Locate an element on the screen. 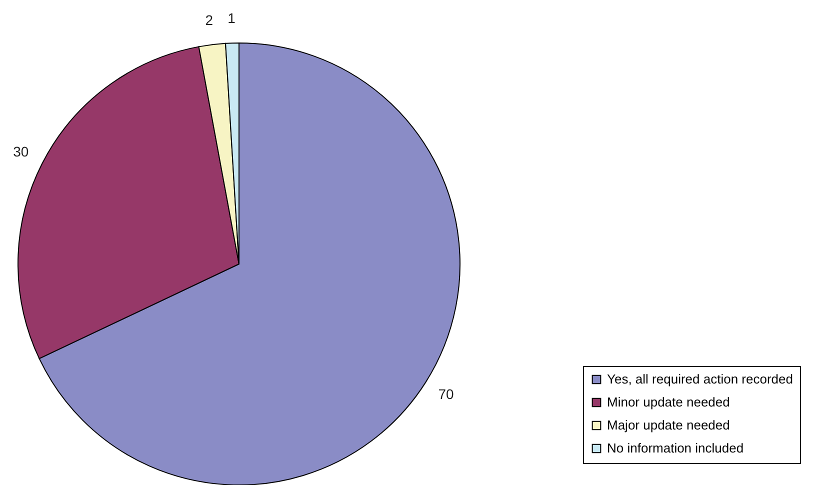 The height and width of the screenshot is (485, 822). data-label: 2 is located at coordinates (209, 20).